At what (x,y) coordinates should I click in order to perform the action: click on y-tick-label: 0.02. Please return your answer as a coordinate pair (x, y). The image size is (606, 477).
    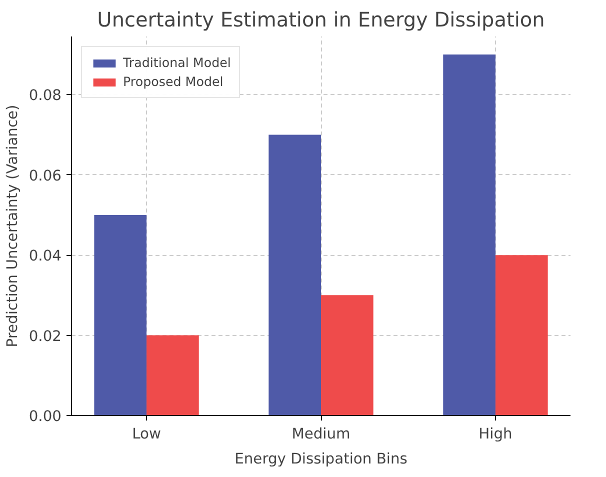
    Looking at the image, I should click on (45, 336).